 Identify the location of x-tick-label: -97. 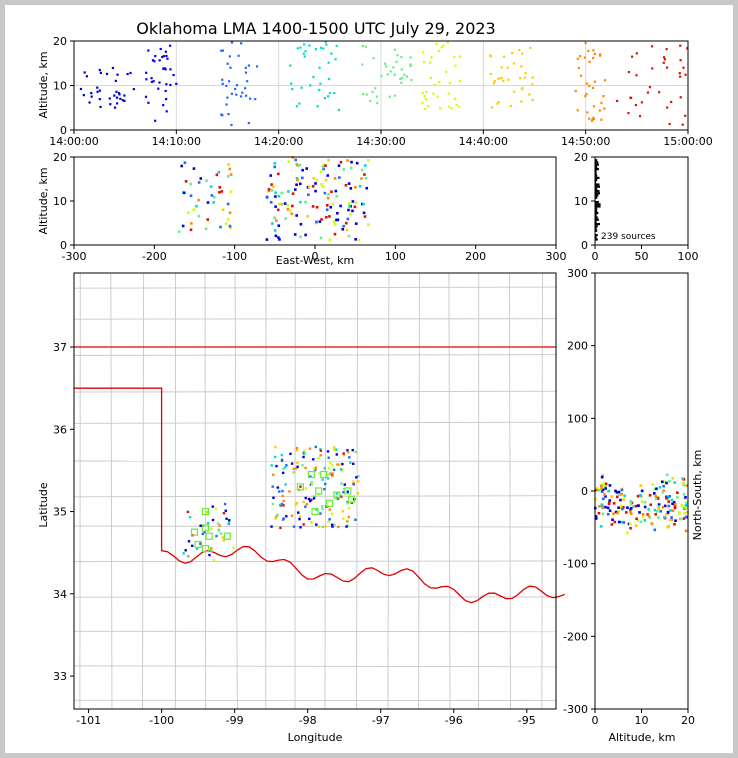
(381, 720).